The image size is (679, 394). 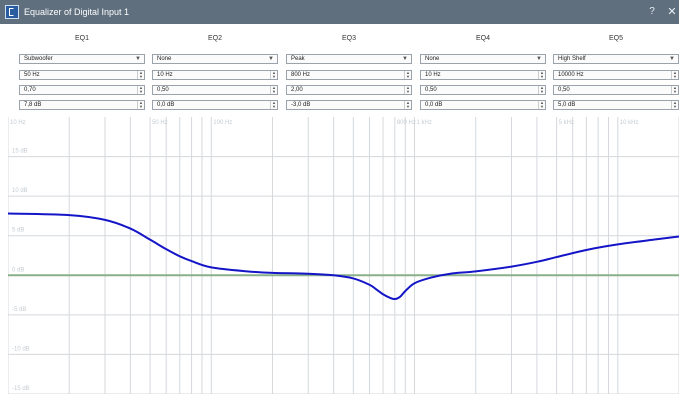 What do you see at coordinates (616, 59) in the screenshot?
I see `filter-type-select: High Shelf ▼` at bounding box center [616, 59].